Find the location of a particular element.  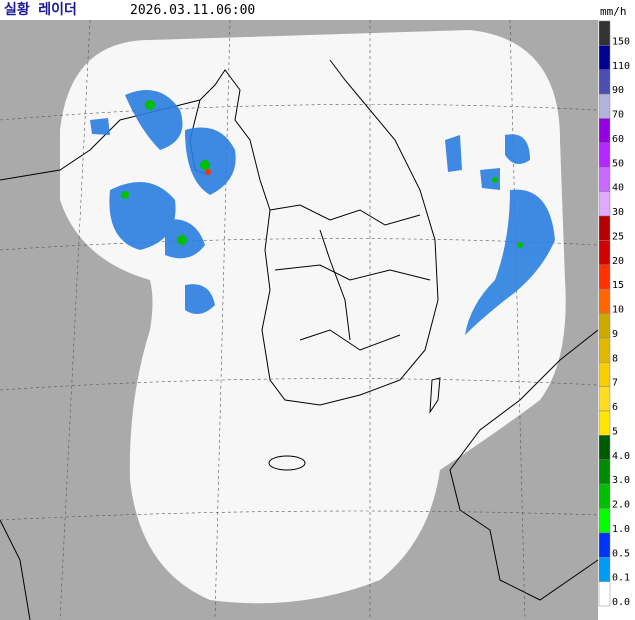

legend-label: 8 is located at coordinates (615, 358).